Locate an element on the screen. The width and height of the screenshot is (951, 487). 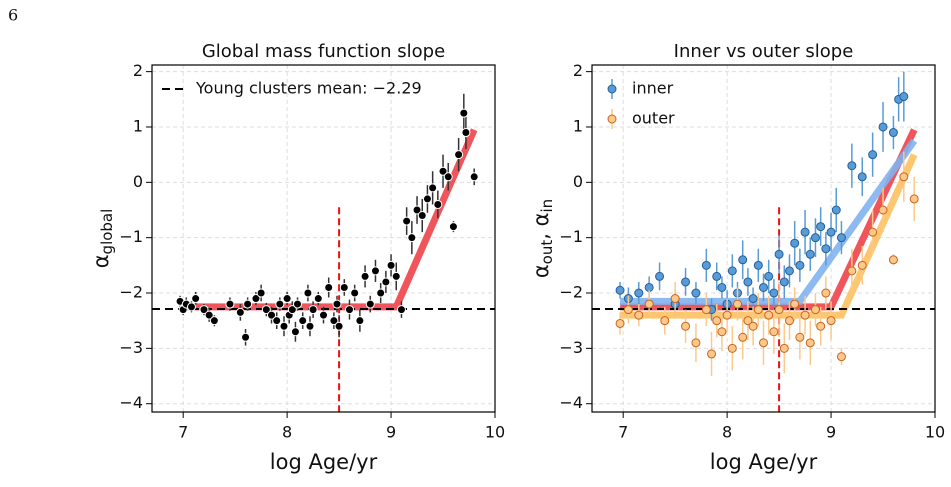
y-label-part: in is located at coordinates (547, 206).